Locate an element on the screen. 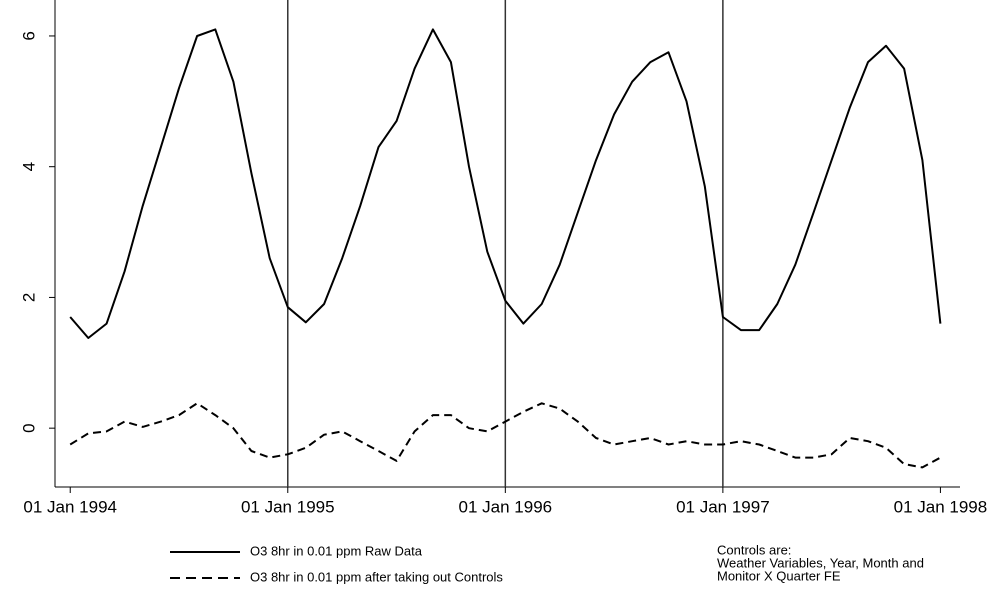  note: Monitor X Quarter FE is located at coordinates (779, 575).